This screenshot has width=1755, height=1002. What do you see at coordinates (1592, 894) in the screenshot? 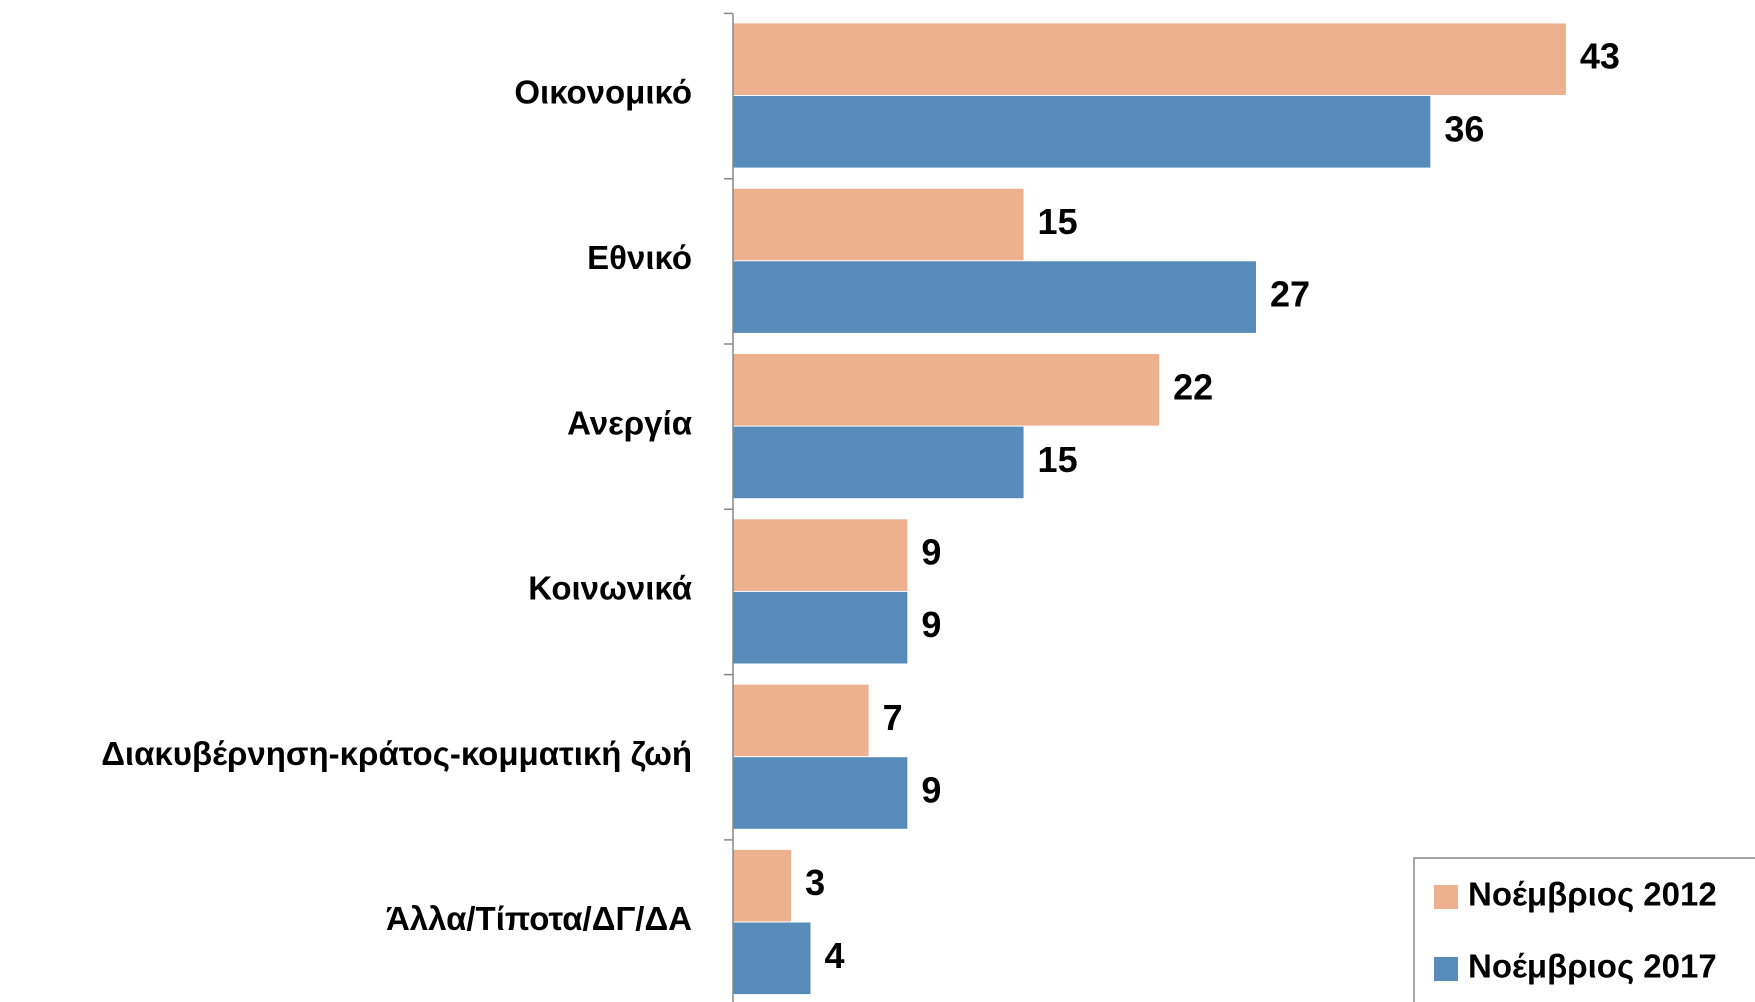
I see `legend-label: Νοέμβριος 2012` at bounding box center [1592, 894].